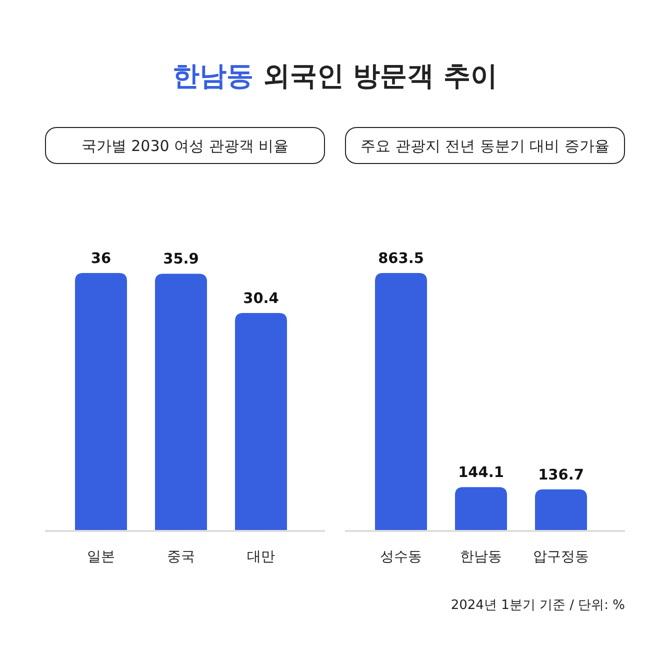 The height and width of the screenshot is (670, 670). What do you see at coordinates (481, 473) in the screenshot?
I see `data-label: 144.1` at bounding box center [481, 473].